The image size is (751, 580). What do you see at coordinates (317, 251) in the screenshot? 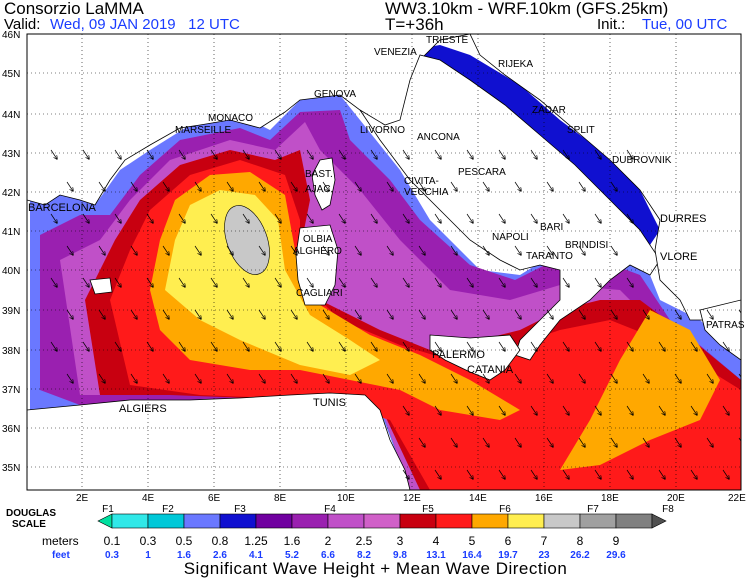
I see `city-alghero: ALGHERO` at bounding box center [317, 251].